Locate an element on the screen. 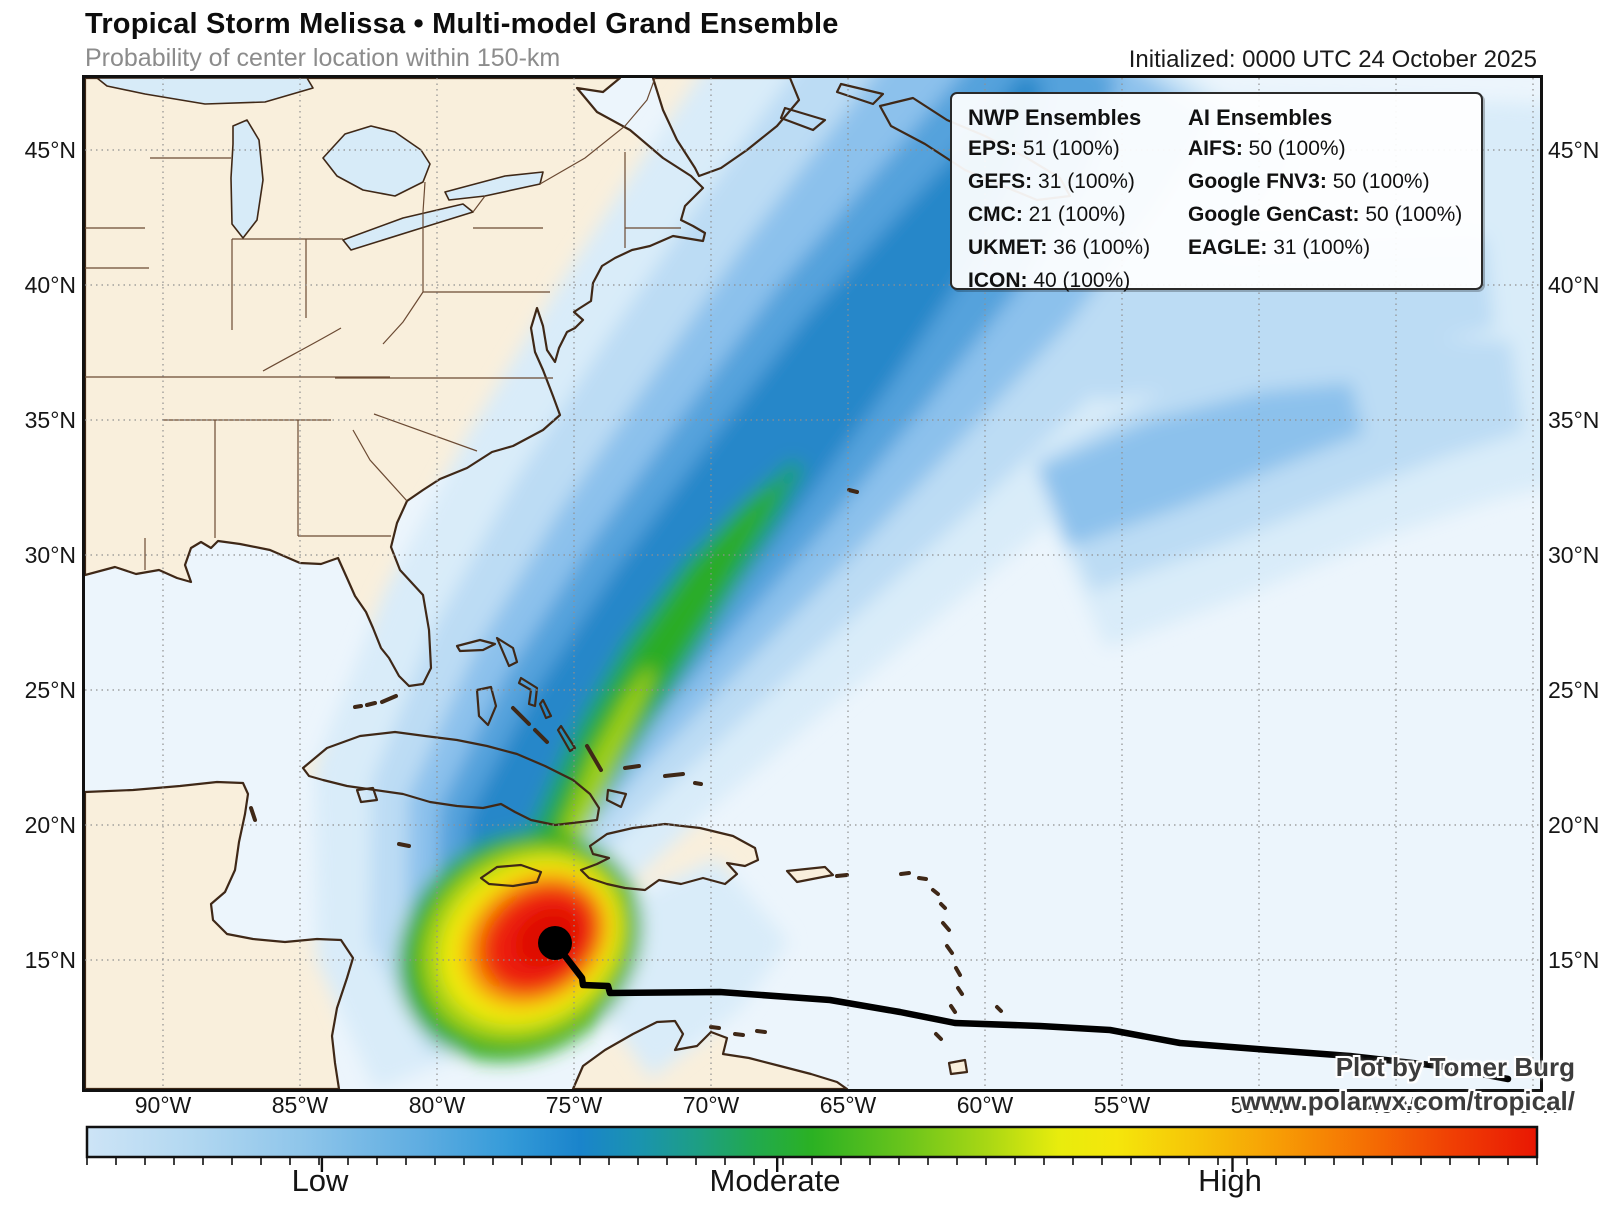  attribution-credit: Plot by Tomer Burg is located at coordinates (1455, 1067).